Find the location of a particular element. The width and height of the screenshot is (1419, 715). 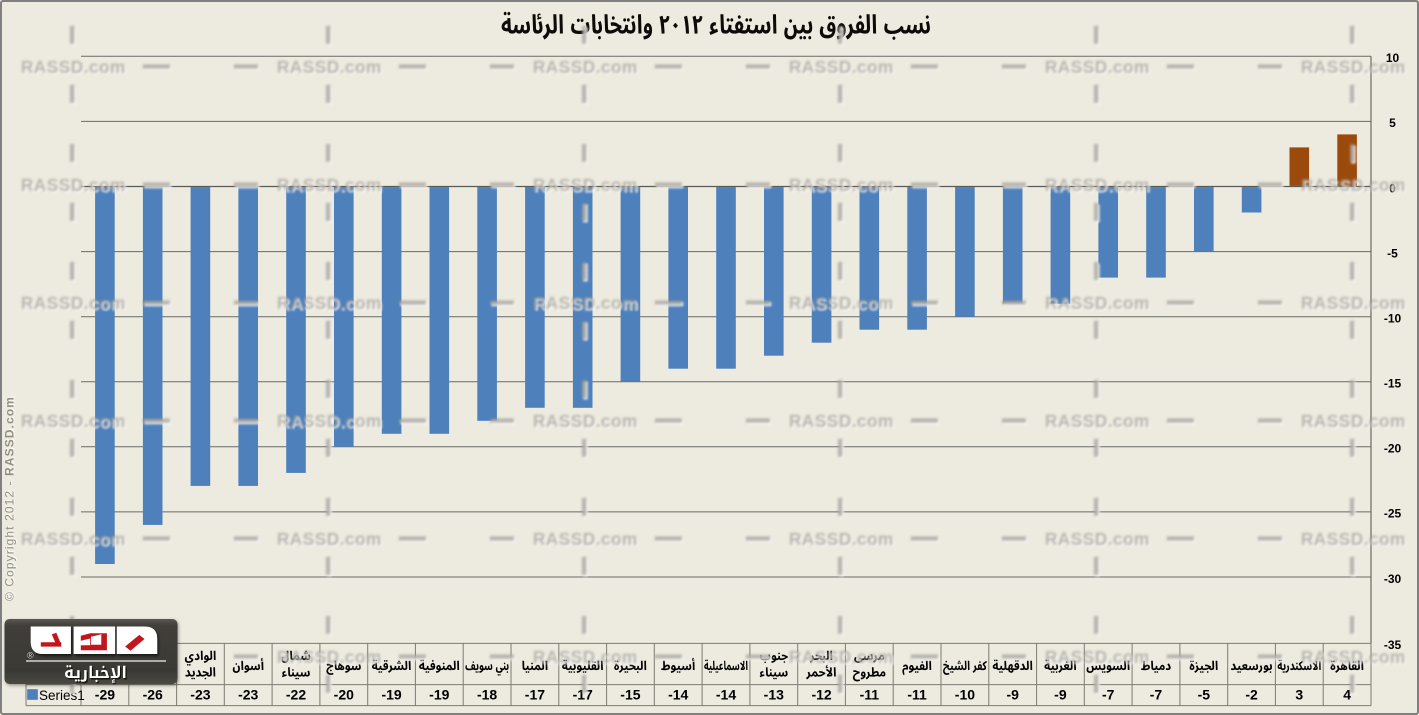

svg-text: Series1 is located at coordinates (62, 695).